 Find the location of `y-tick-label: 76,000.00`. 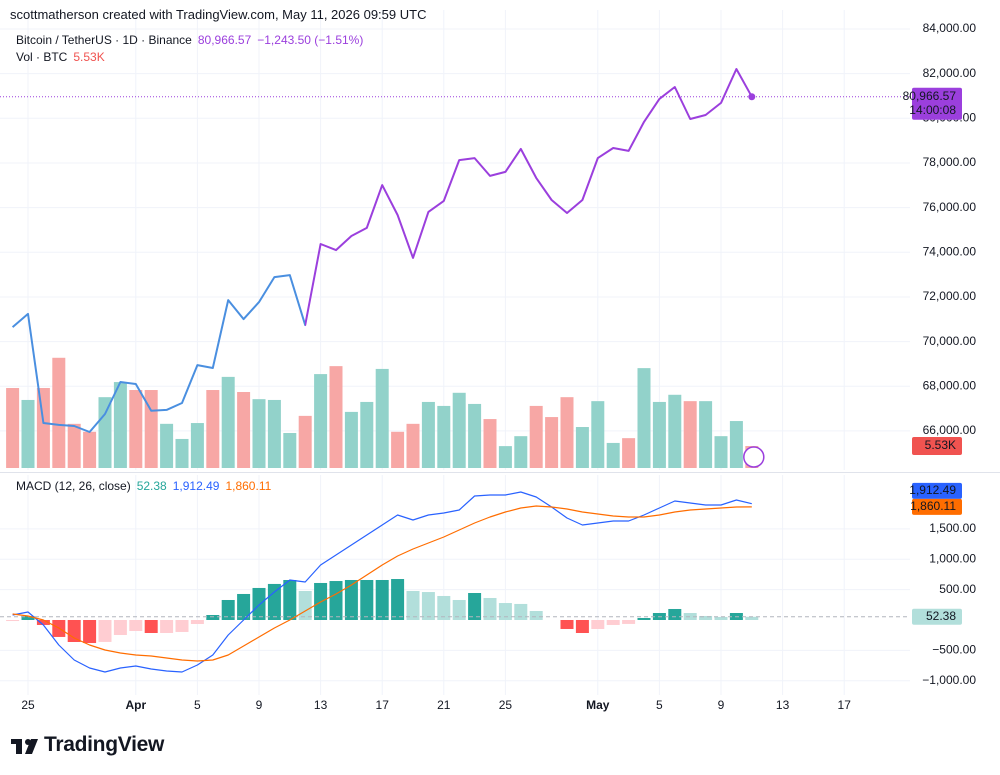

y-tick-label: 76,000.00 is located at coordinates (950, 207).